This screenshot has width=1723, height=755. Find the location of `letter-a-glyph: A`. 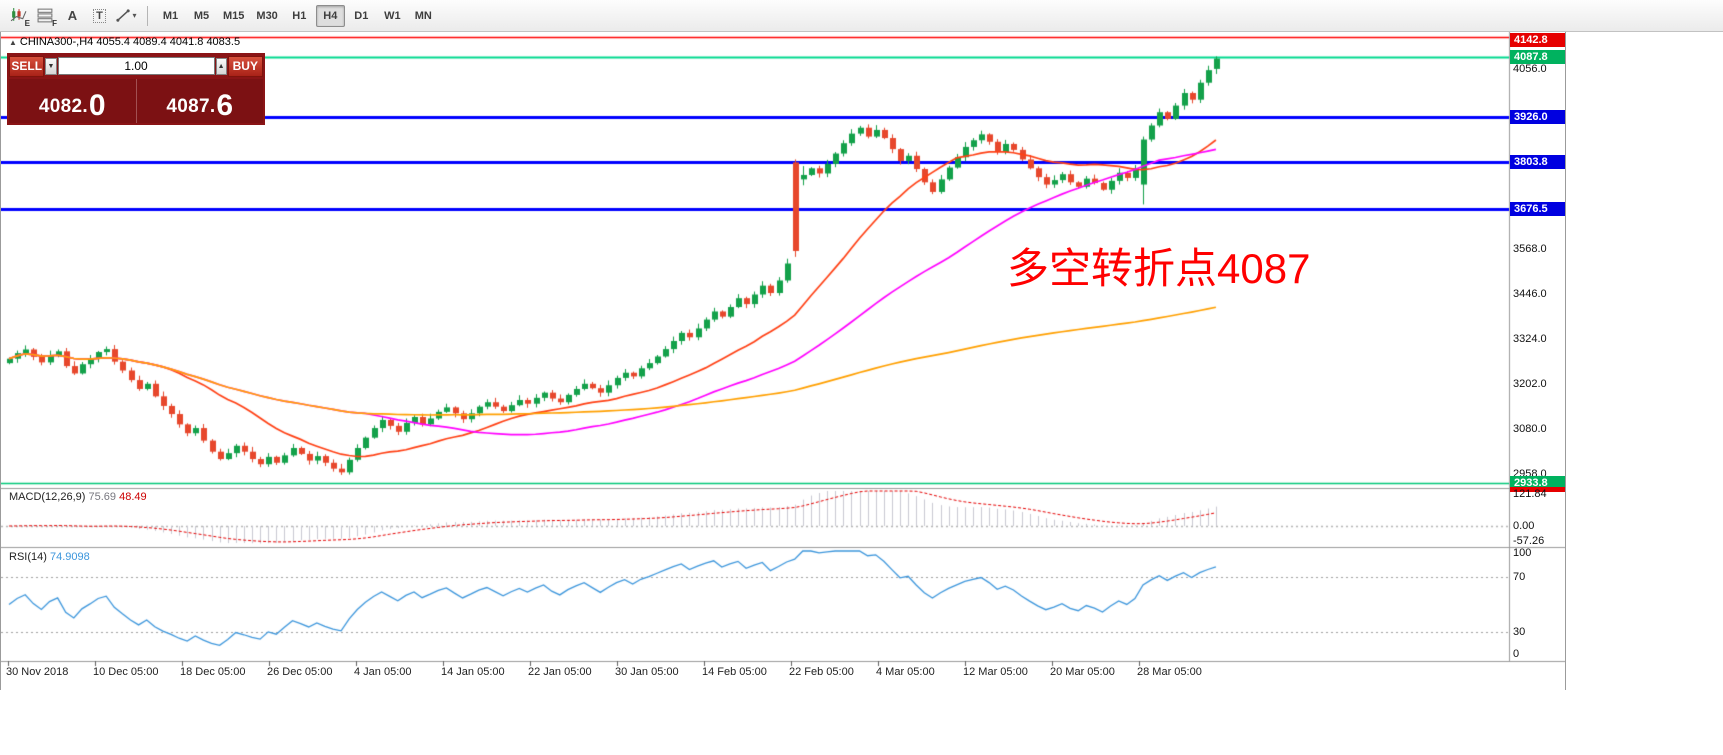

letter-a-glyph: A is located at coordinates (72, 15).